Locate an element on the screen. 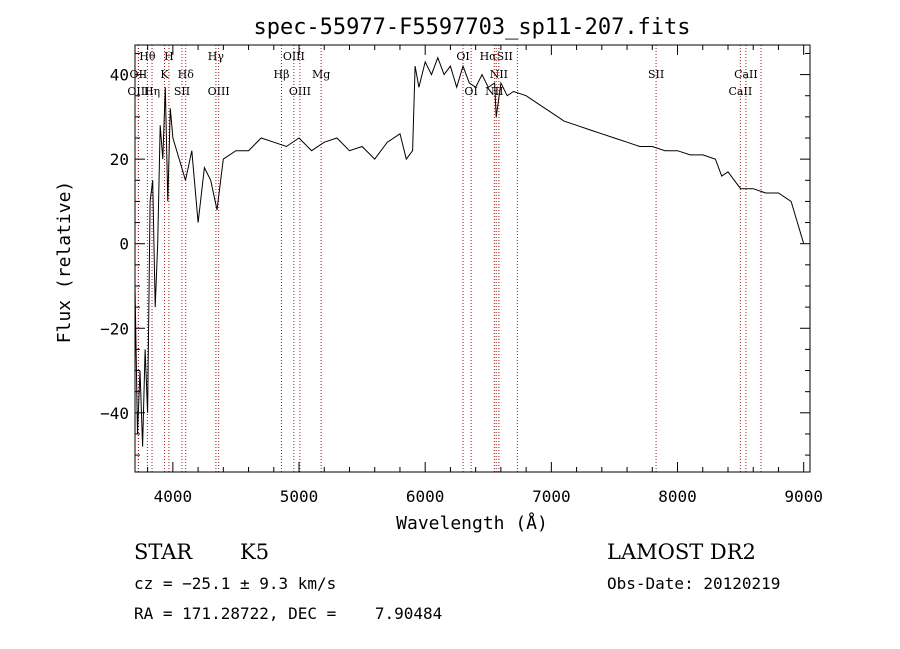 This screenshot has width=900, height=649. line-marker-label: H is located at coordinates (169, 56).